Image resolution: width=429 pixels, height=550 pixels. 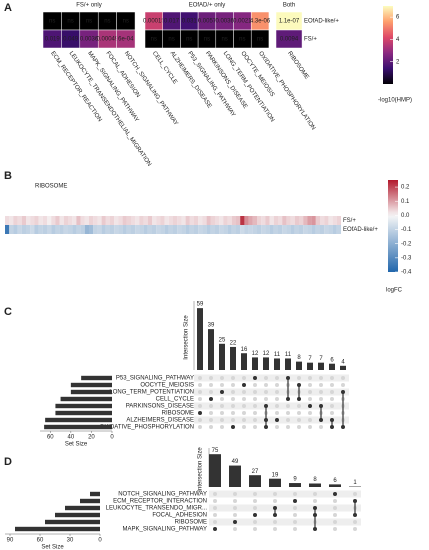 What do you see at coordinates (91, 438) in the screenshot?
I see `set-size-tick-label: 20` at bounding box center [91, 438].